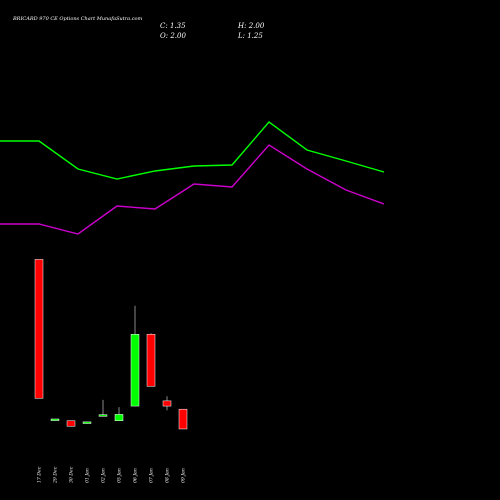 The image size is (500, 500). What do you see at coordinates (168, 475) in the screenshot?
I see `x-tick-label: 08 Jan` at bounding box center [168, 475].